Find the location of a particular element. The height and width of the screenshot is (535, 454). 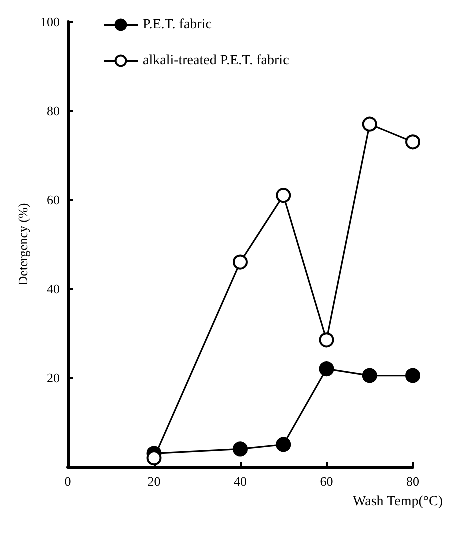

y-axis-title: Detergency (%) is located at coordinates (23, 244).